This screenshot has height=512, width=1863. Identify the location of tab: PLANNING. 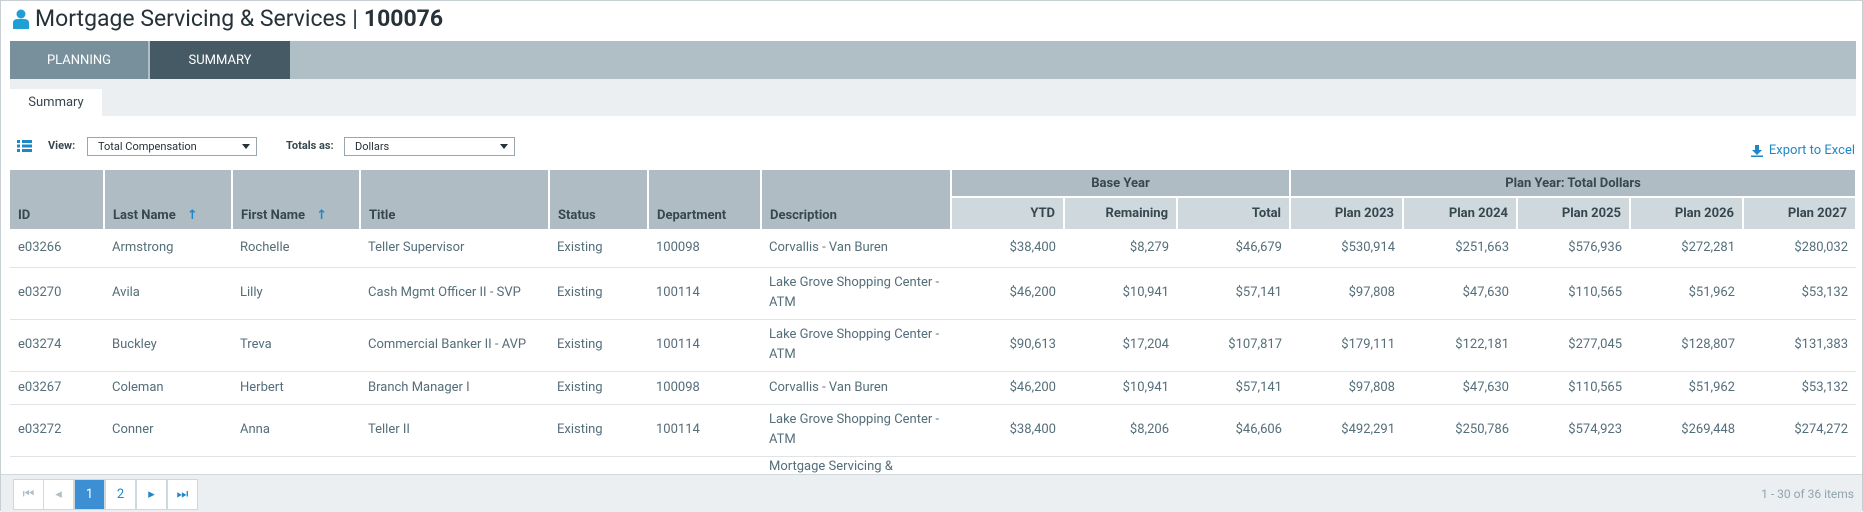
(79, 60).